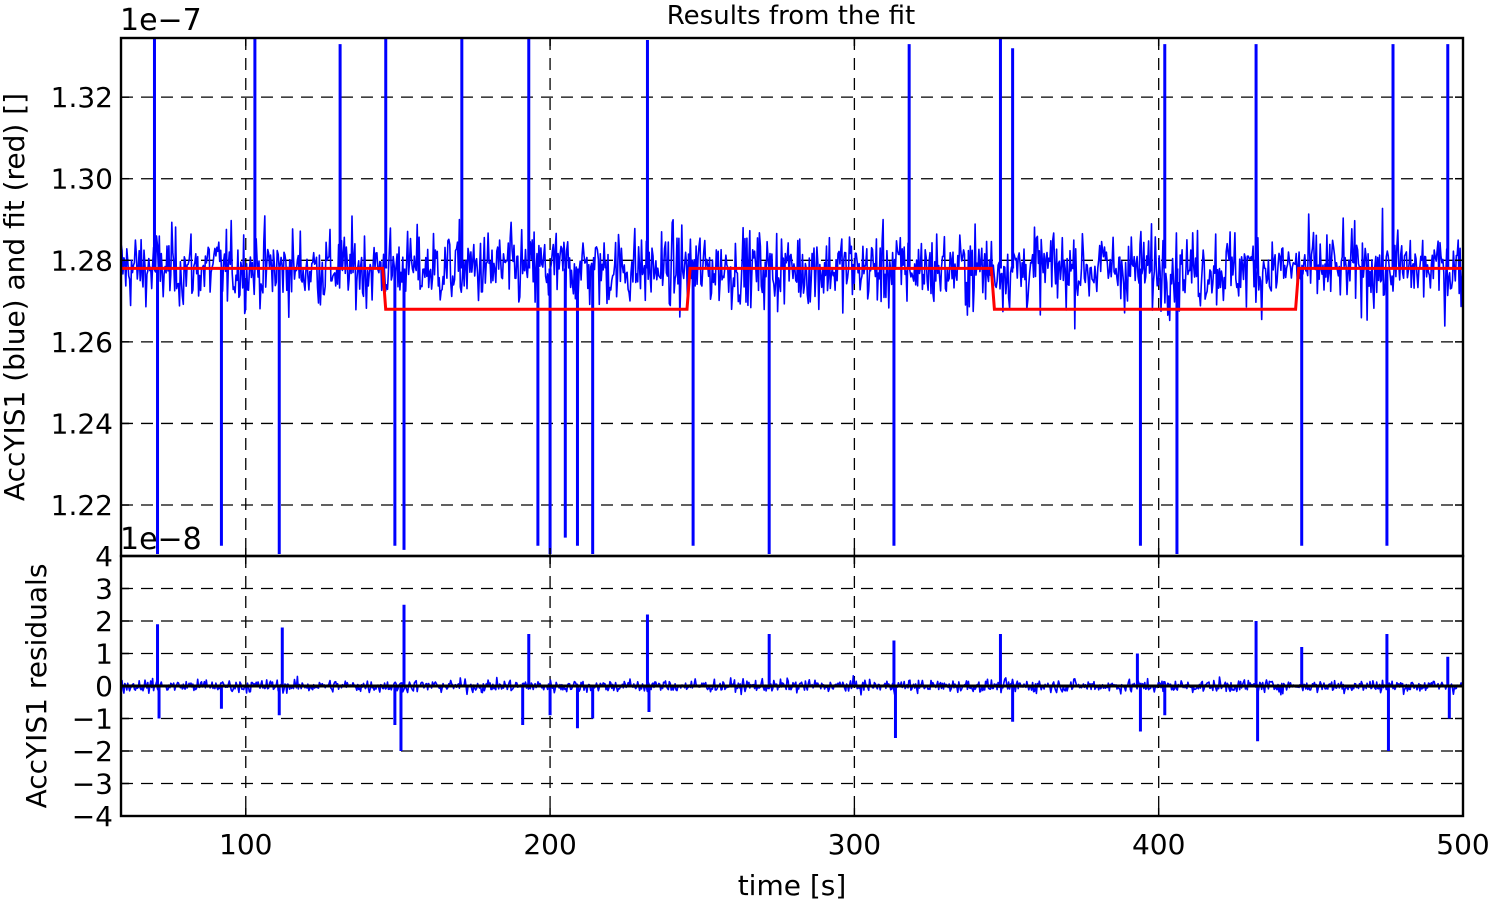  I want to click on top-ylabel: AccYIS1 (blue) and fit (red) [], so click(15, 297).